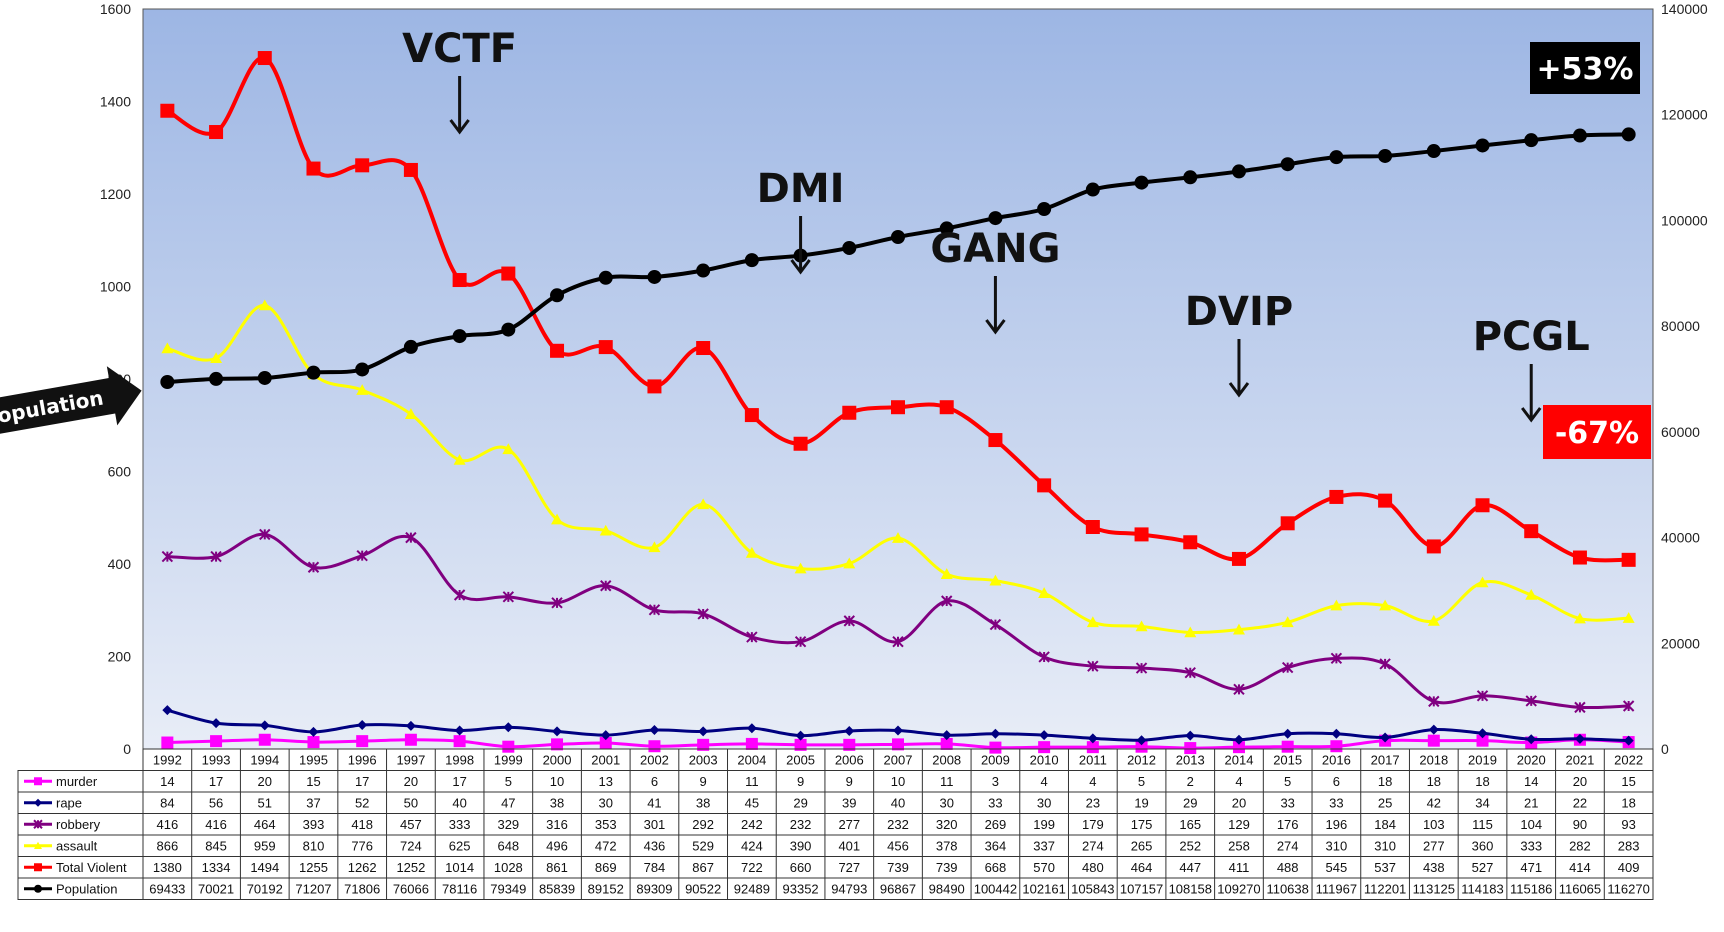  What do you see at coordinates (947, 845) in the screenshot?
I see `table-cell: 378` at bounding box center [947, 845].